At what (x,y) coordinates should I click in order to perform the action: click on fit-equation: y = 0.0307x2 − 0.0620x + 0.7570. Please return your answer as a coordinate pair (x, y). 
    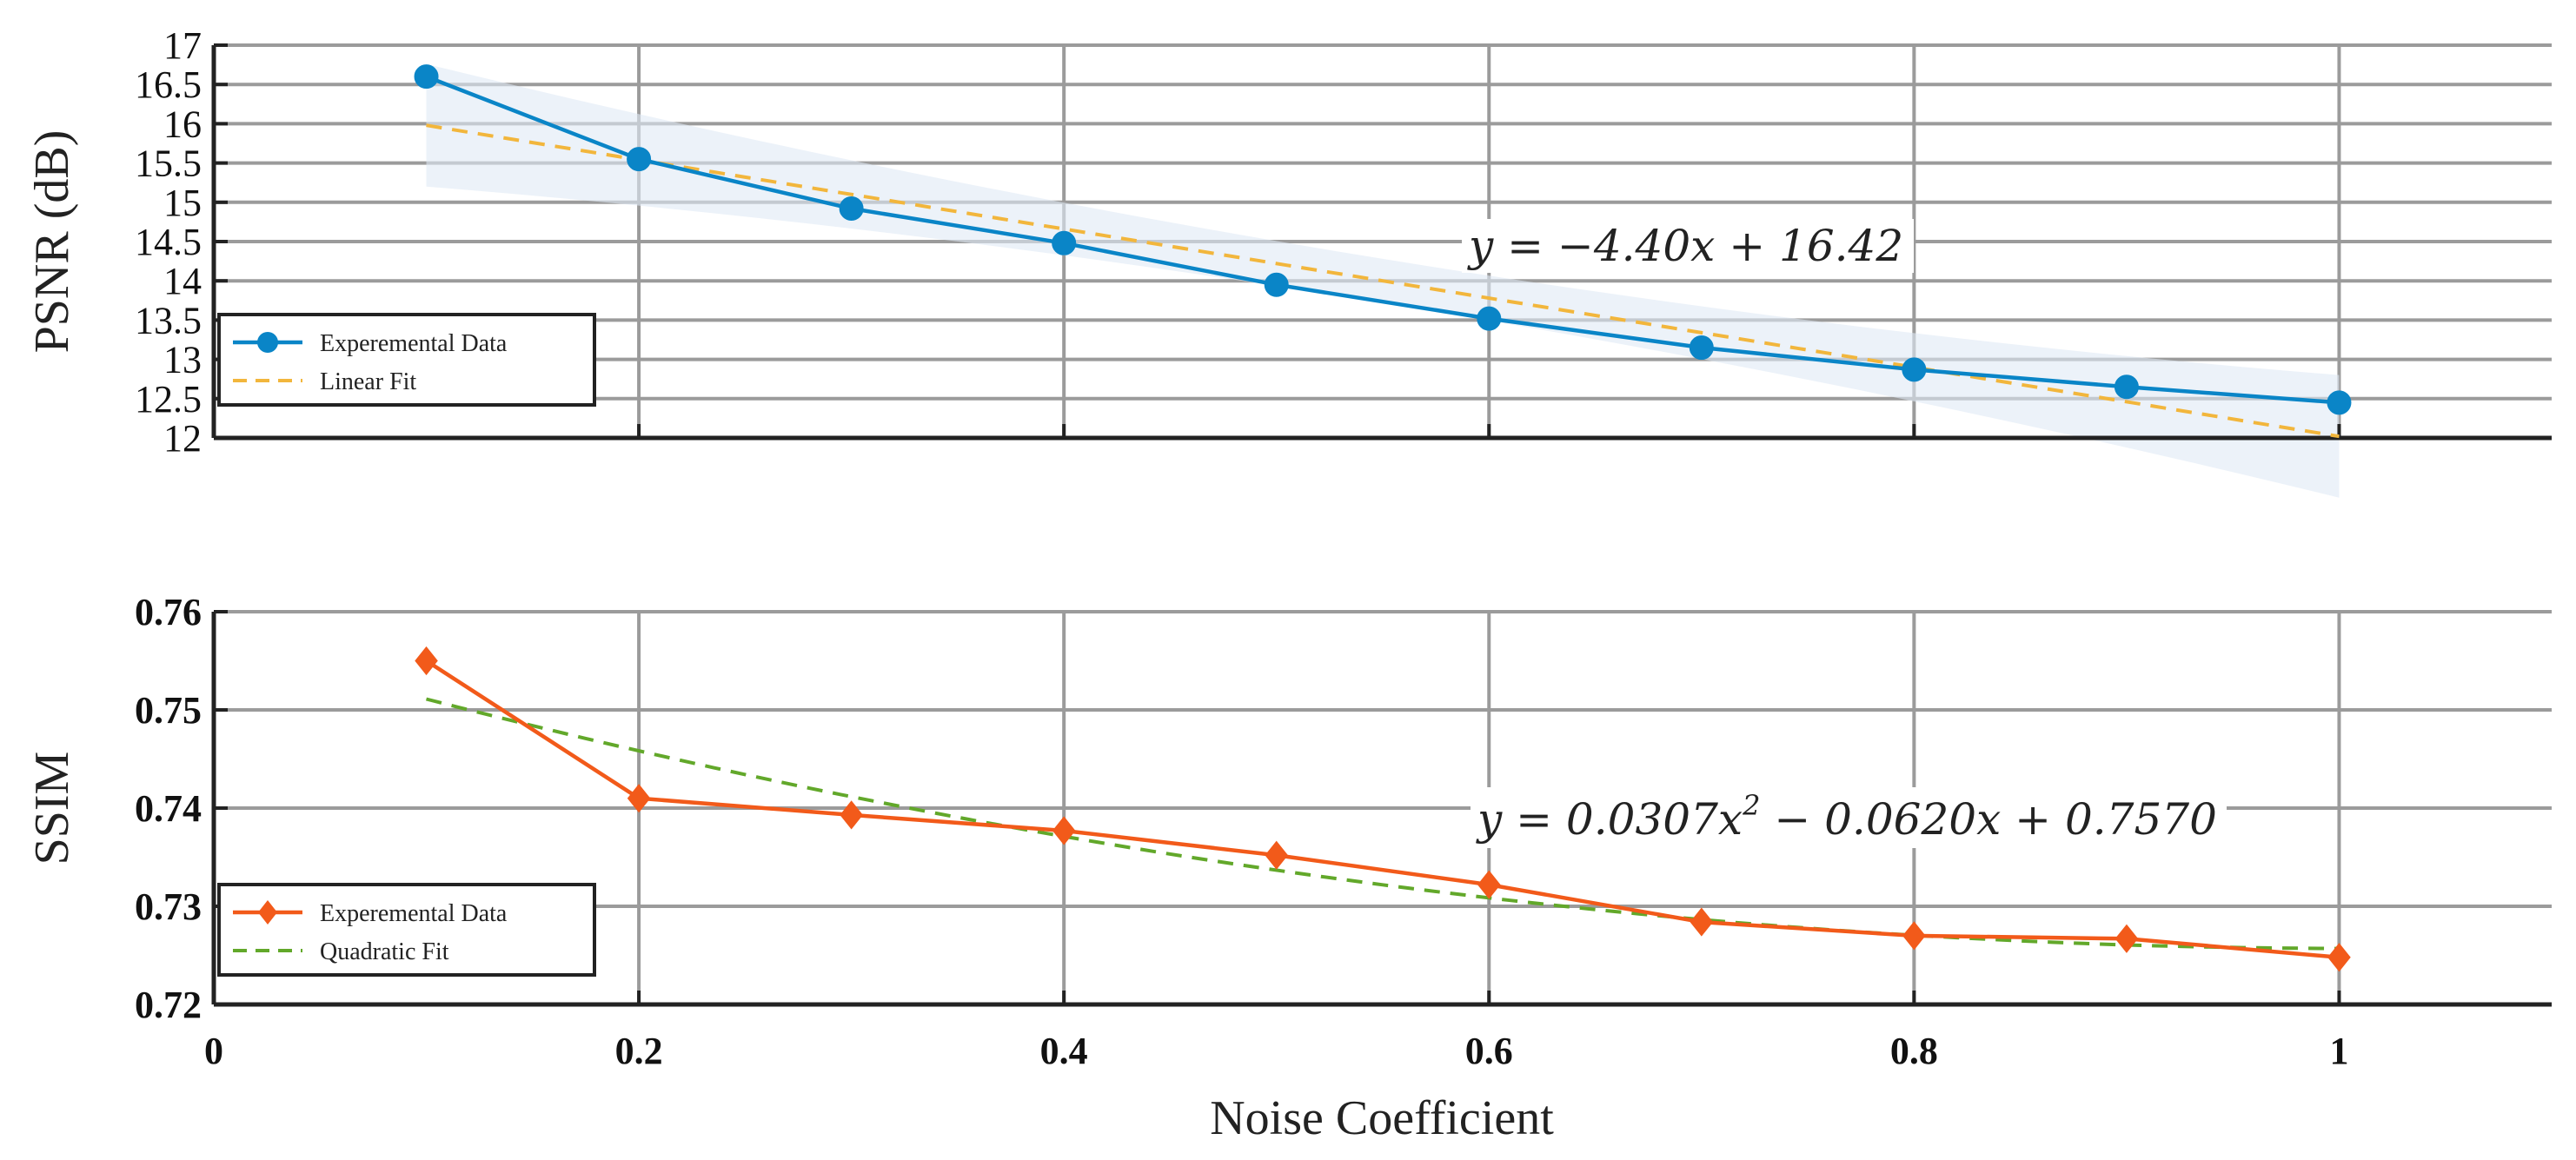
    Looking at the image, I should click on (1846, 817).